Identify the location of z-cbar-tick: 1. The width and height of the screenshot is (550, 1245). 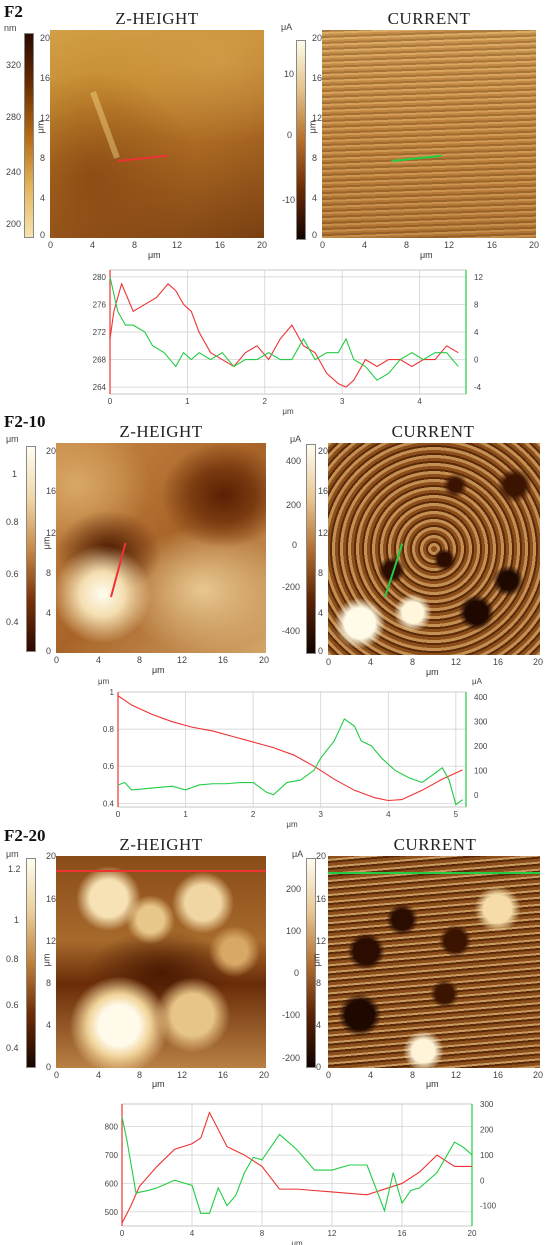
(15, 474).